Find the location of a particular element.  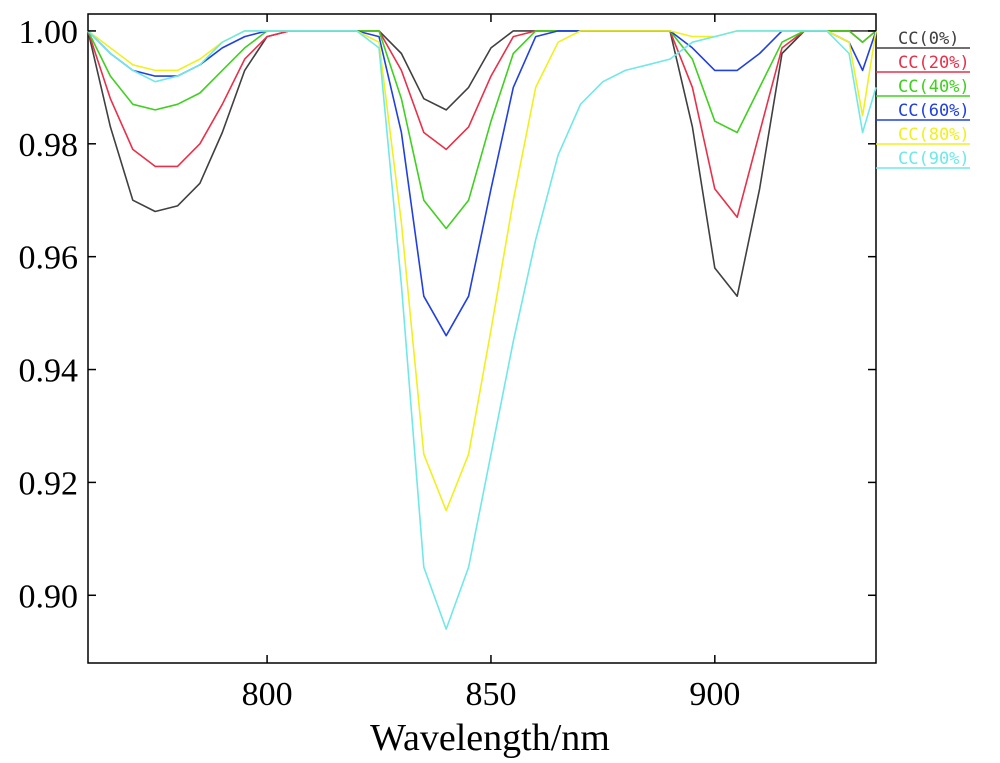

legend-item-0: CC(0%) is located at coordinates (923, 39).